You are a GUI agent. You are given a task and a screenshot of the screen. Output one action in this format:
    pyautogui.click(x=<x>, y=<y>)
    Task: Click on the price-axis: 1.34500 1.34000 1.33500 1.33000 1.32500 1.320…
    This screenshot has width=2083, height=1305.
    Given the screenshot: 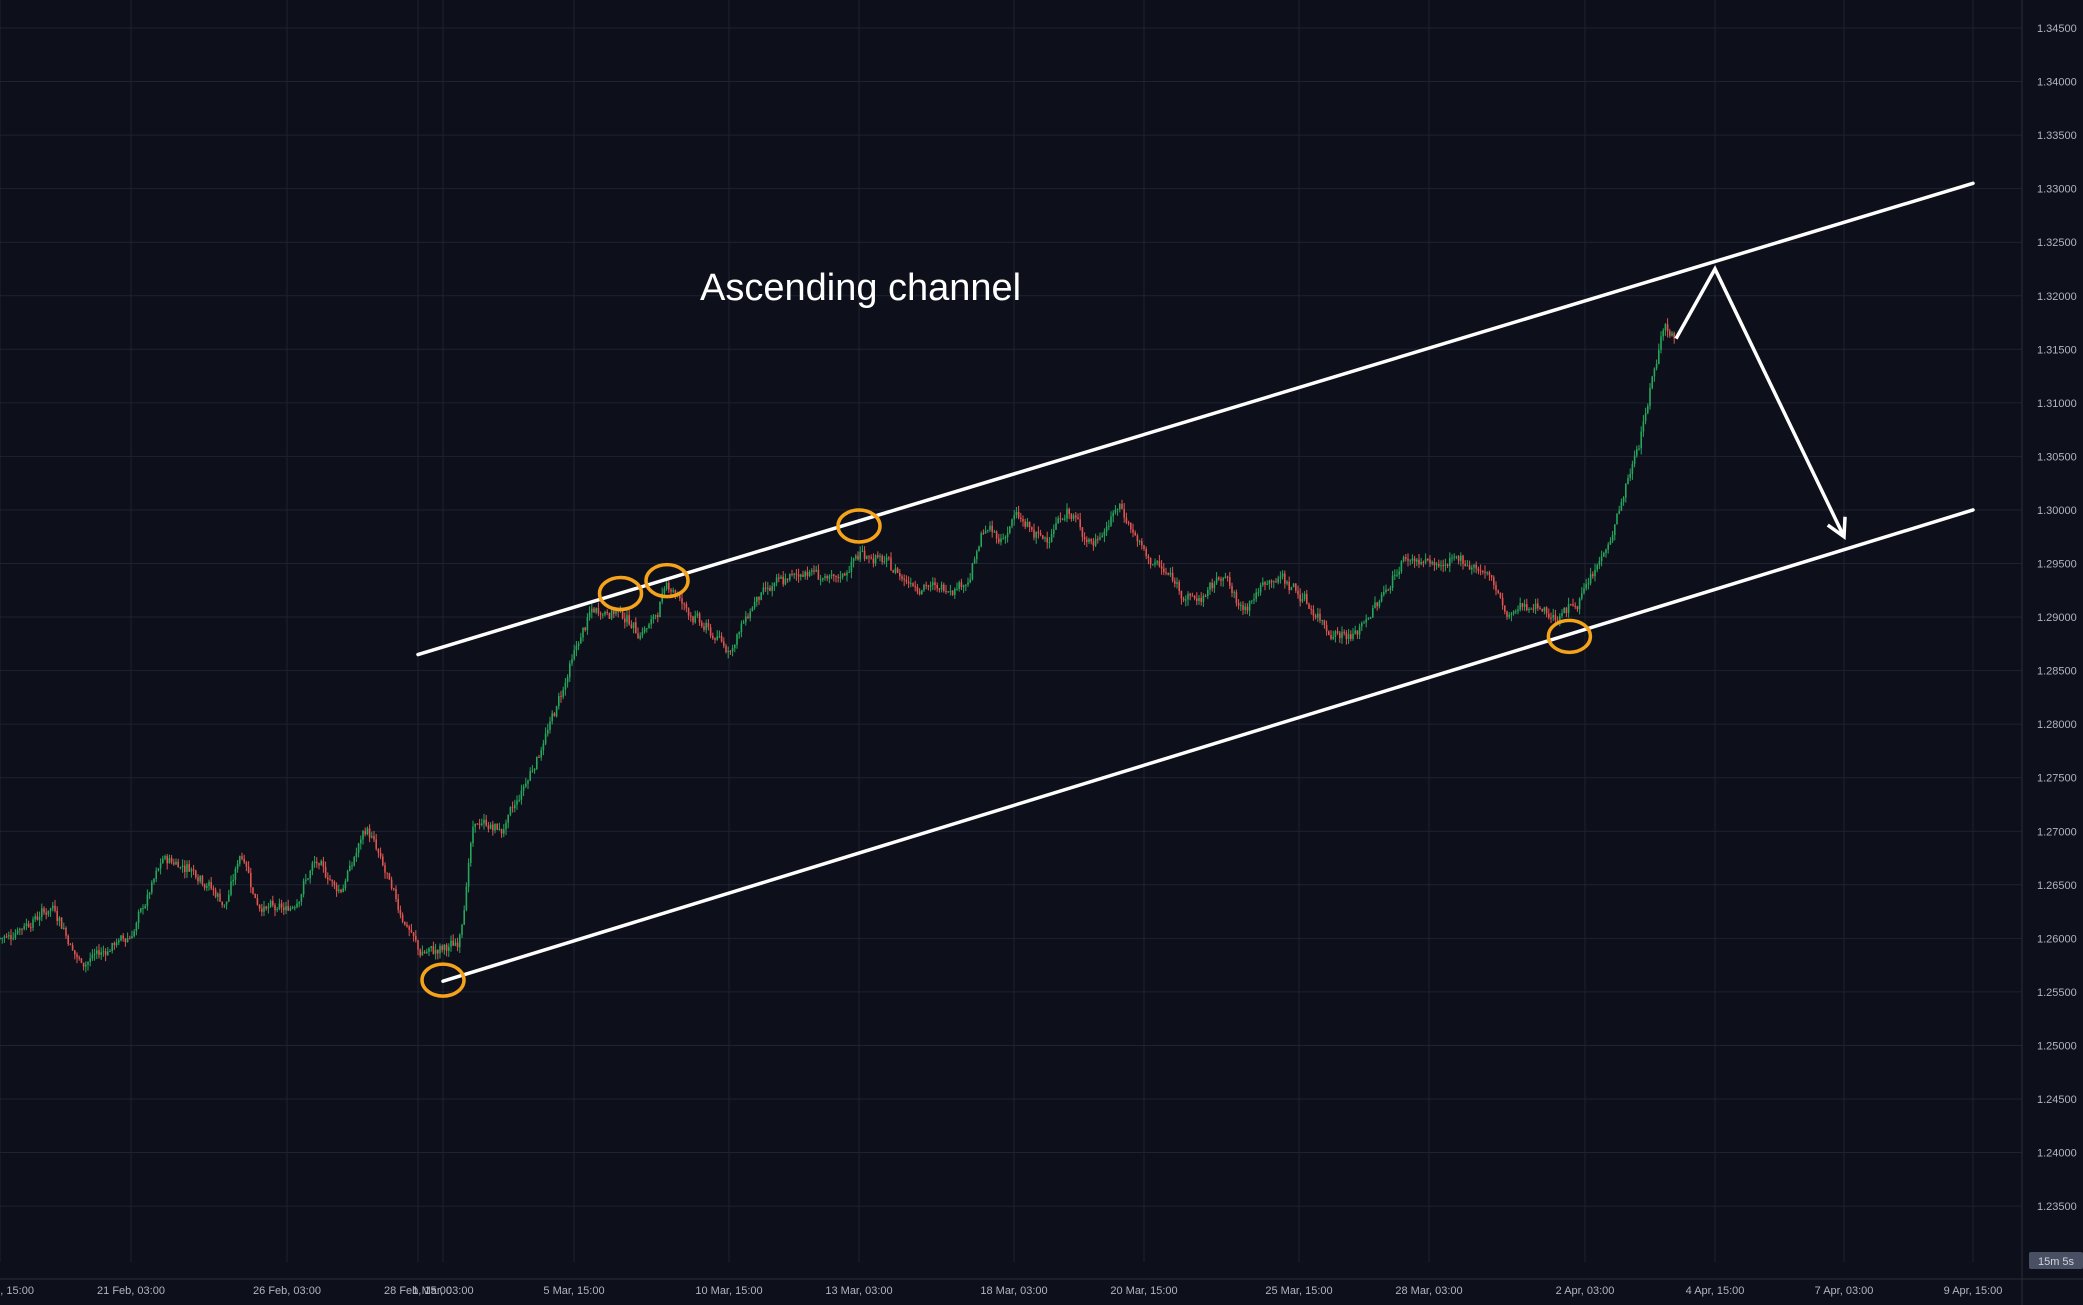 What is the action you would take?
    pyautogui.click(x=2057, y=618)
    